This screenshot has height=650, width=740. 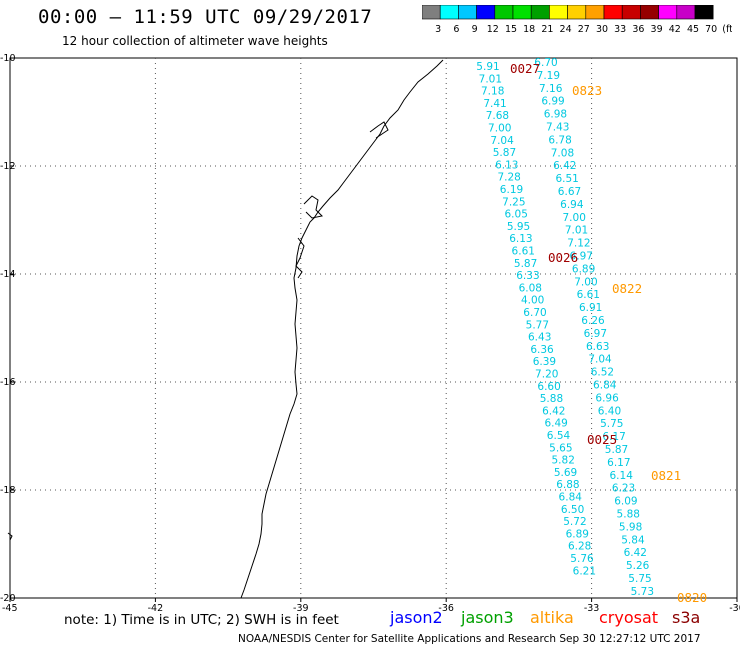 I want to click on track-b-value: 7.04, so click(x=600, y=360).